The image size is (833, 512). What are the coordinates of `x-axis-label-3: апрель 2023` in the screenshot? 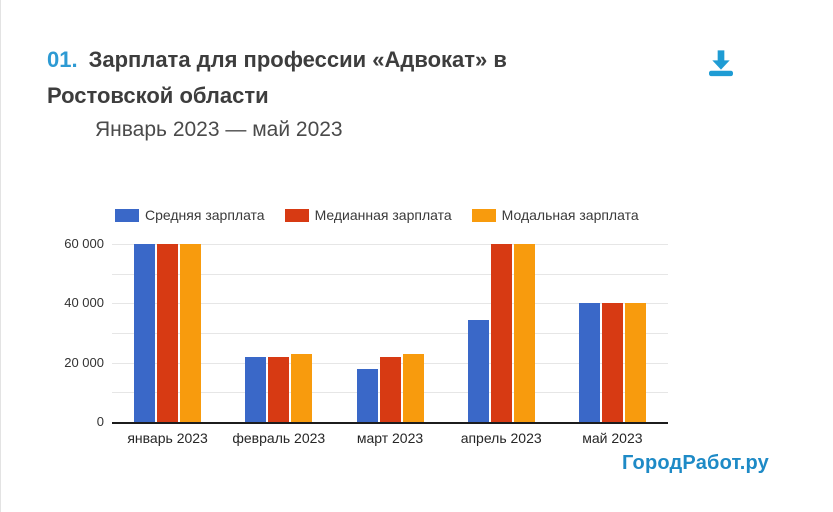 It's located at (501, 438).